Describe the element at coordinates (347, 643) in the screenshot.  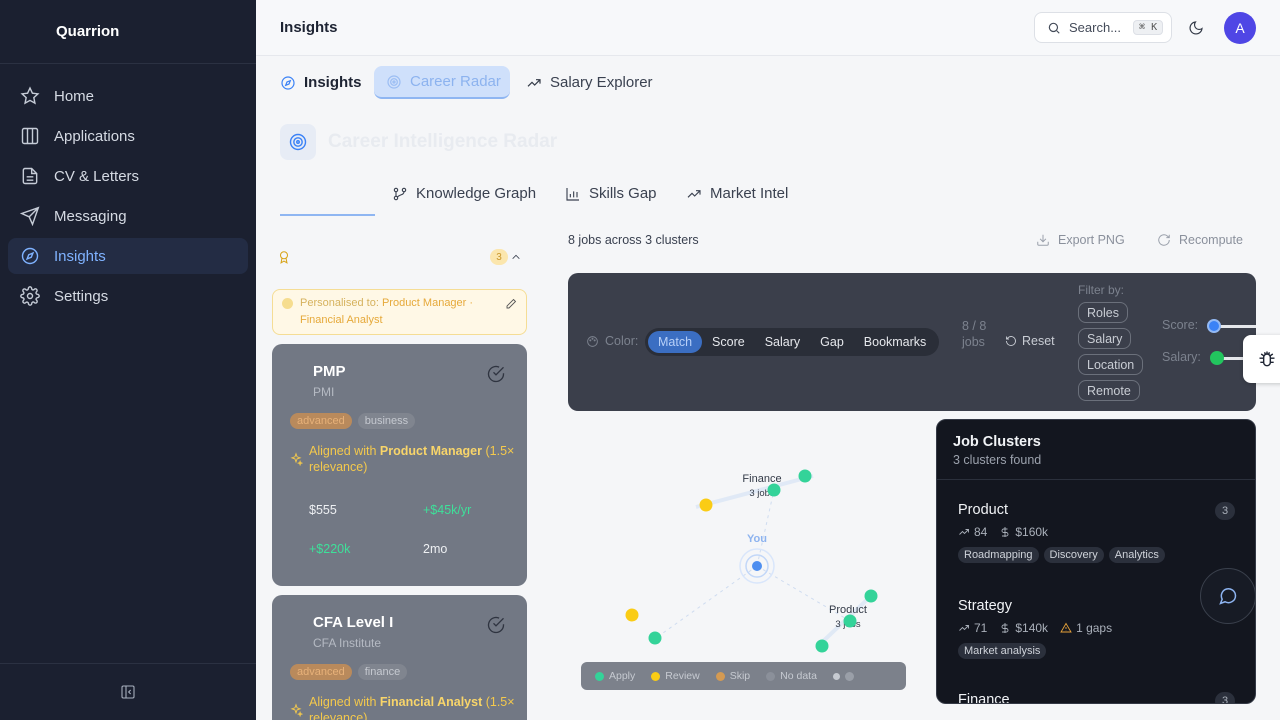
I see `cert-issuer: CFA Institute` at that location.